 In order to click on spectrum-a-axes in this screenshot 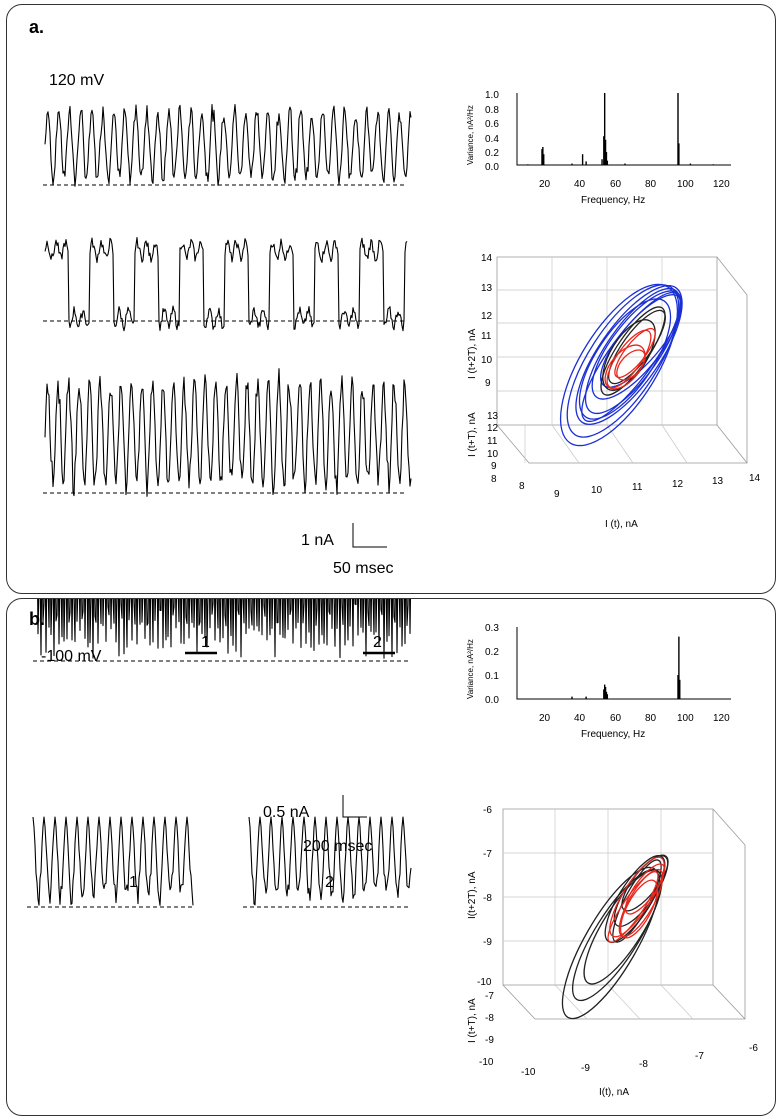, I will do `click(623, 129)`.